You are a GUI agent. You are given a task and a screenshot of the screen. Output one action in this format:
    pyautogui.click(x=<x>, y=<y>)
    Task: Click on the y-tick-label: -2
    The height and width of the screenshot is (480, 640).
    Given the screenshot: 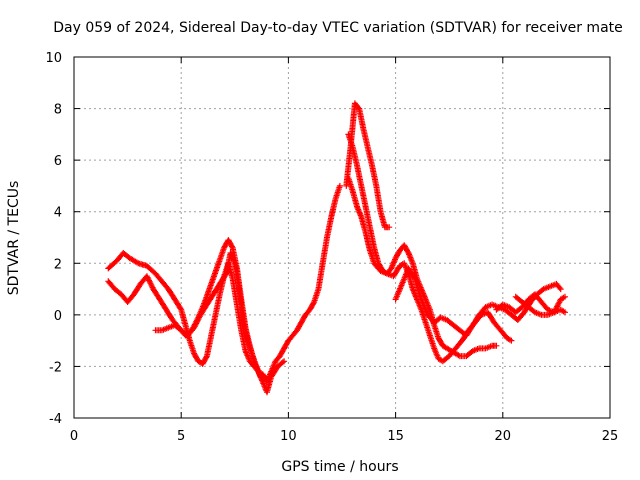 What is the action you would take?
    pyautogui.click(x=55, y=367)
    